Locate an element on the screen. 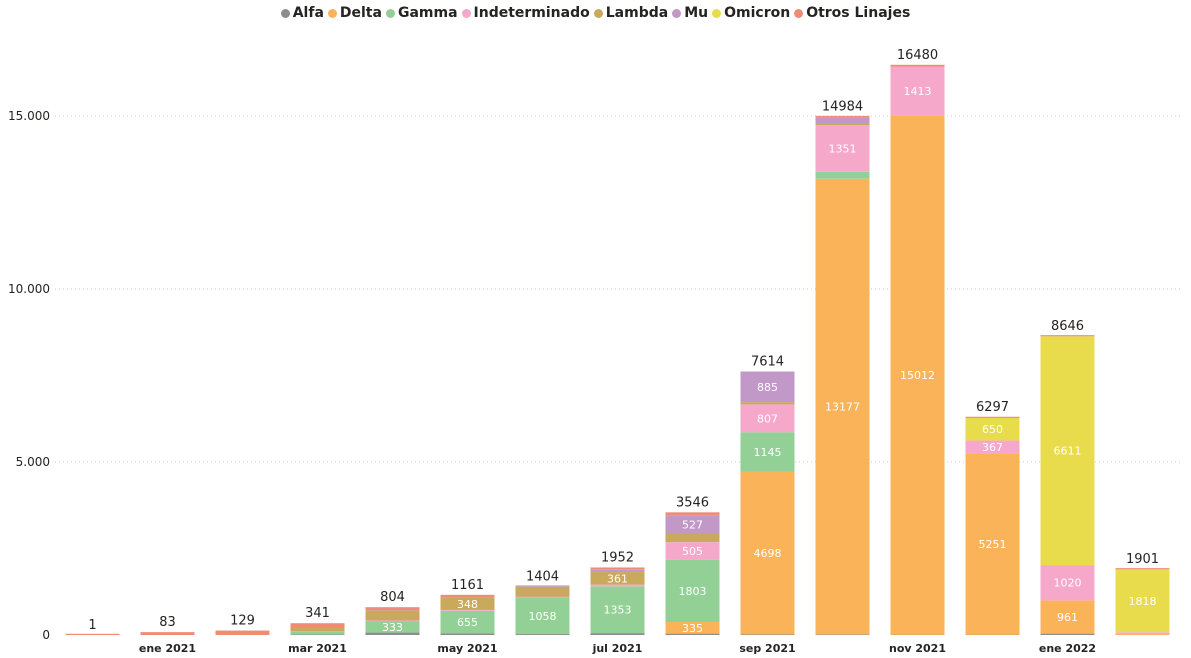  bar-total-label: 804 is located at coordinates (392, 597).